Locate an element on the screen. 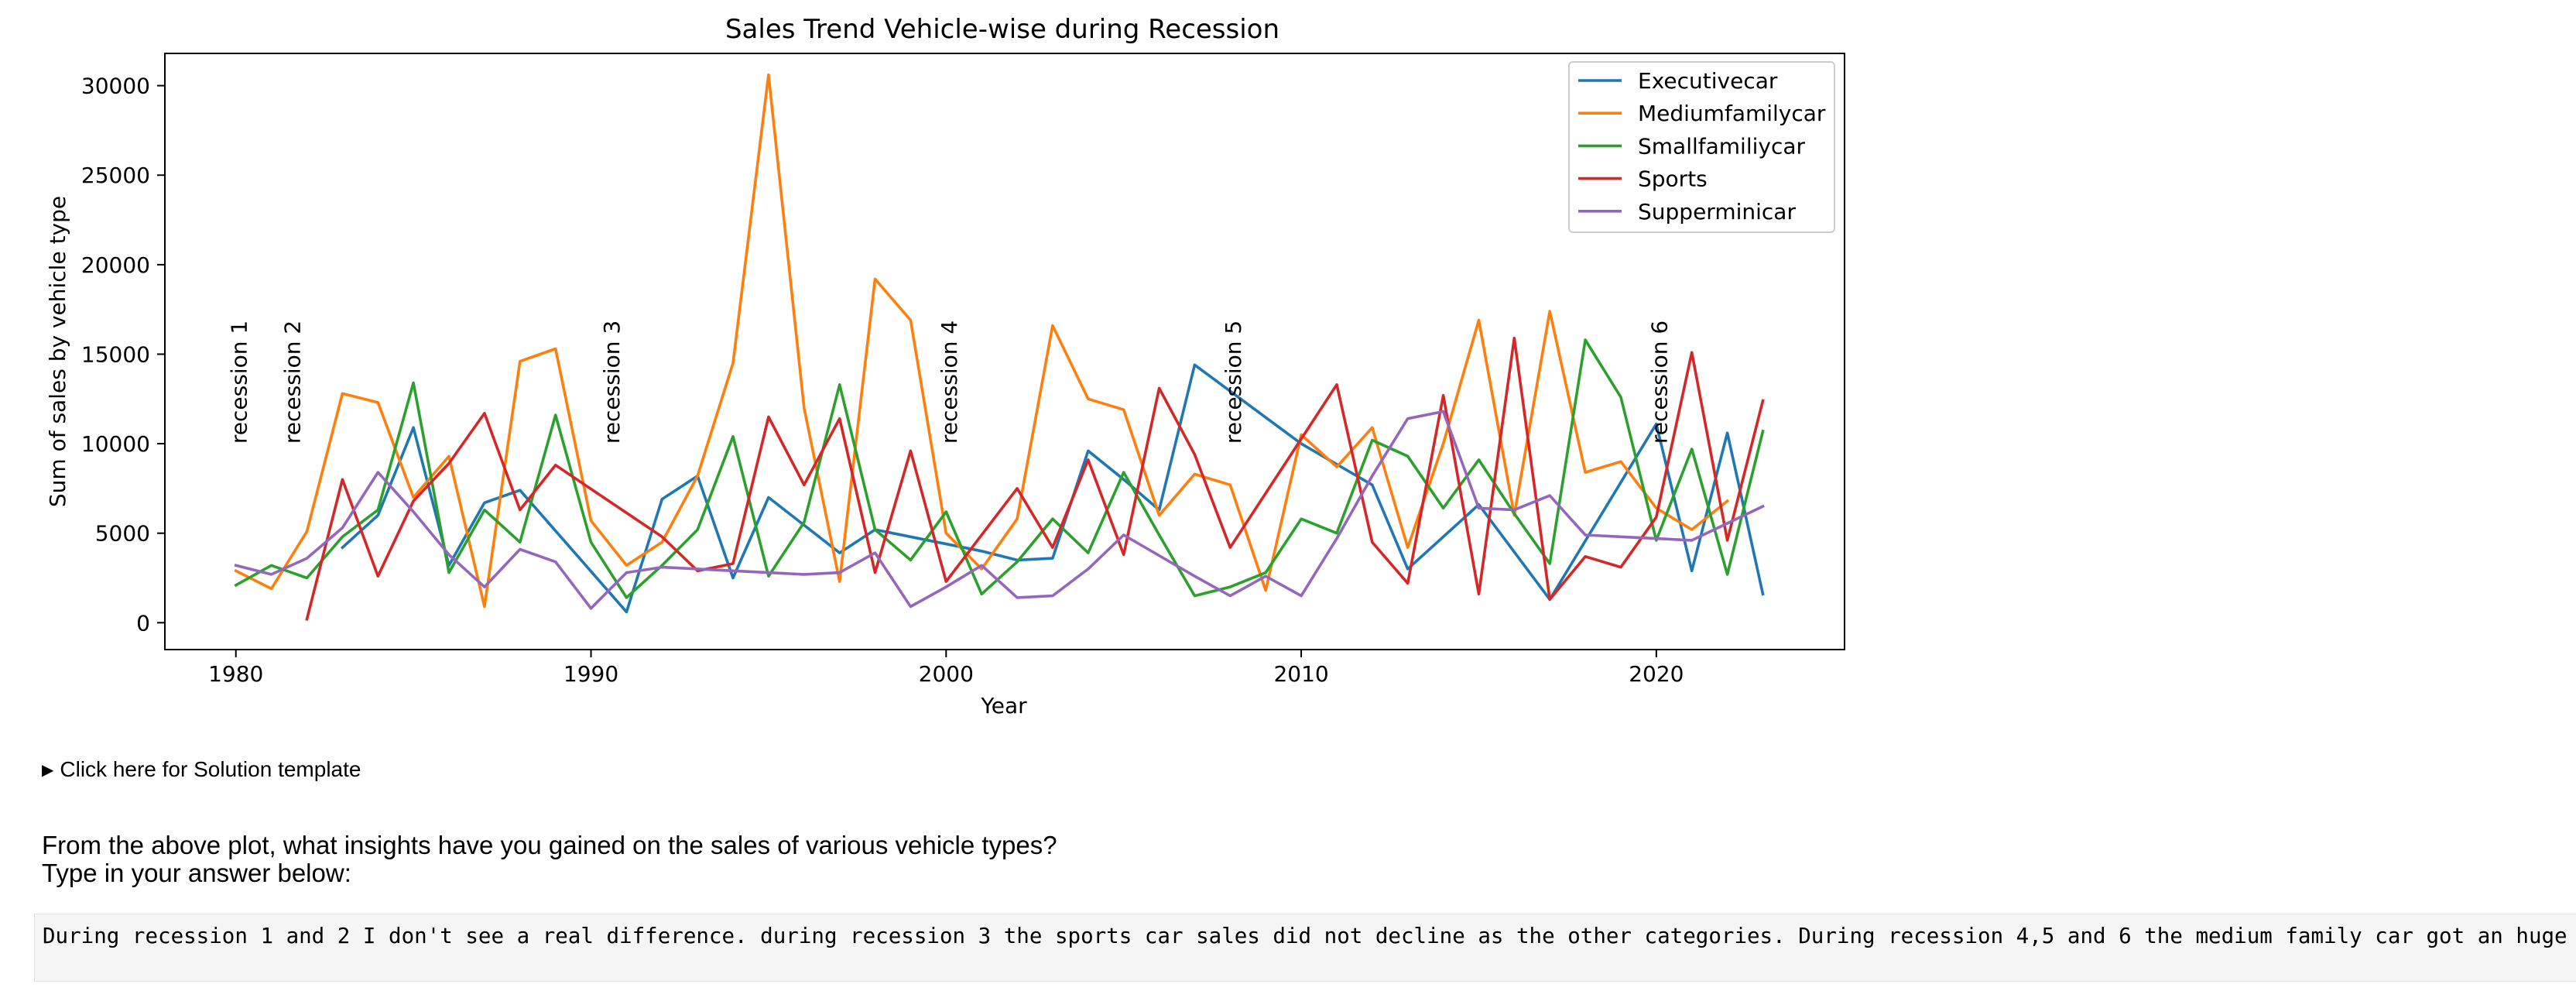  y-tick-label: 0 is located at coordinates (143, 623).